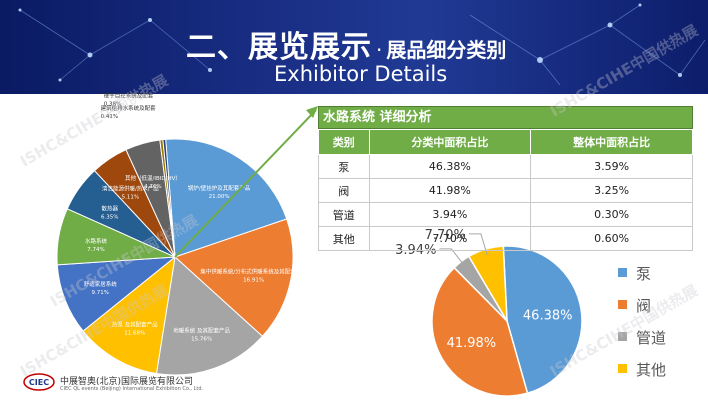  I want to click on slice-value: 41.98%, so click(472, 343).